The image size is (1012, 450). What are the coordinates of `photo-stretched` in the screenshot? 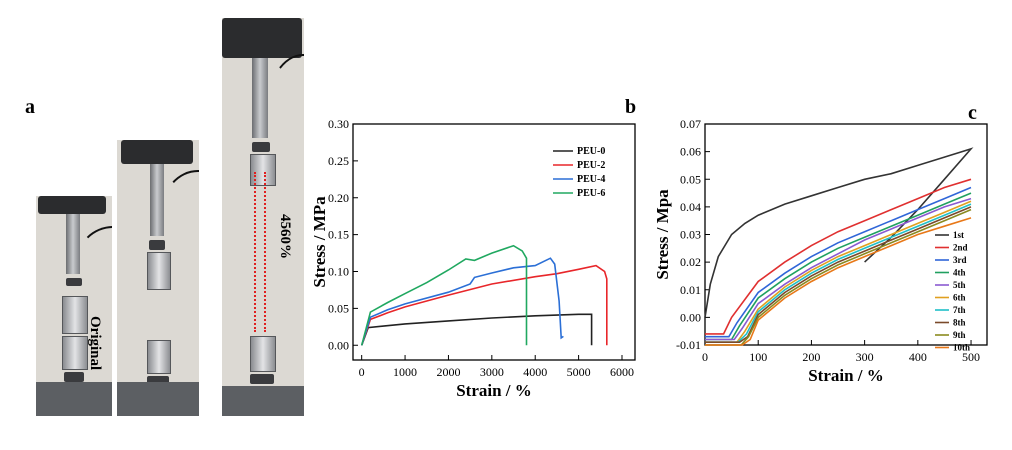 It's located at (263, 217).